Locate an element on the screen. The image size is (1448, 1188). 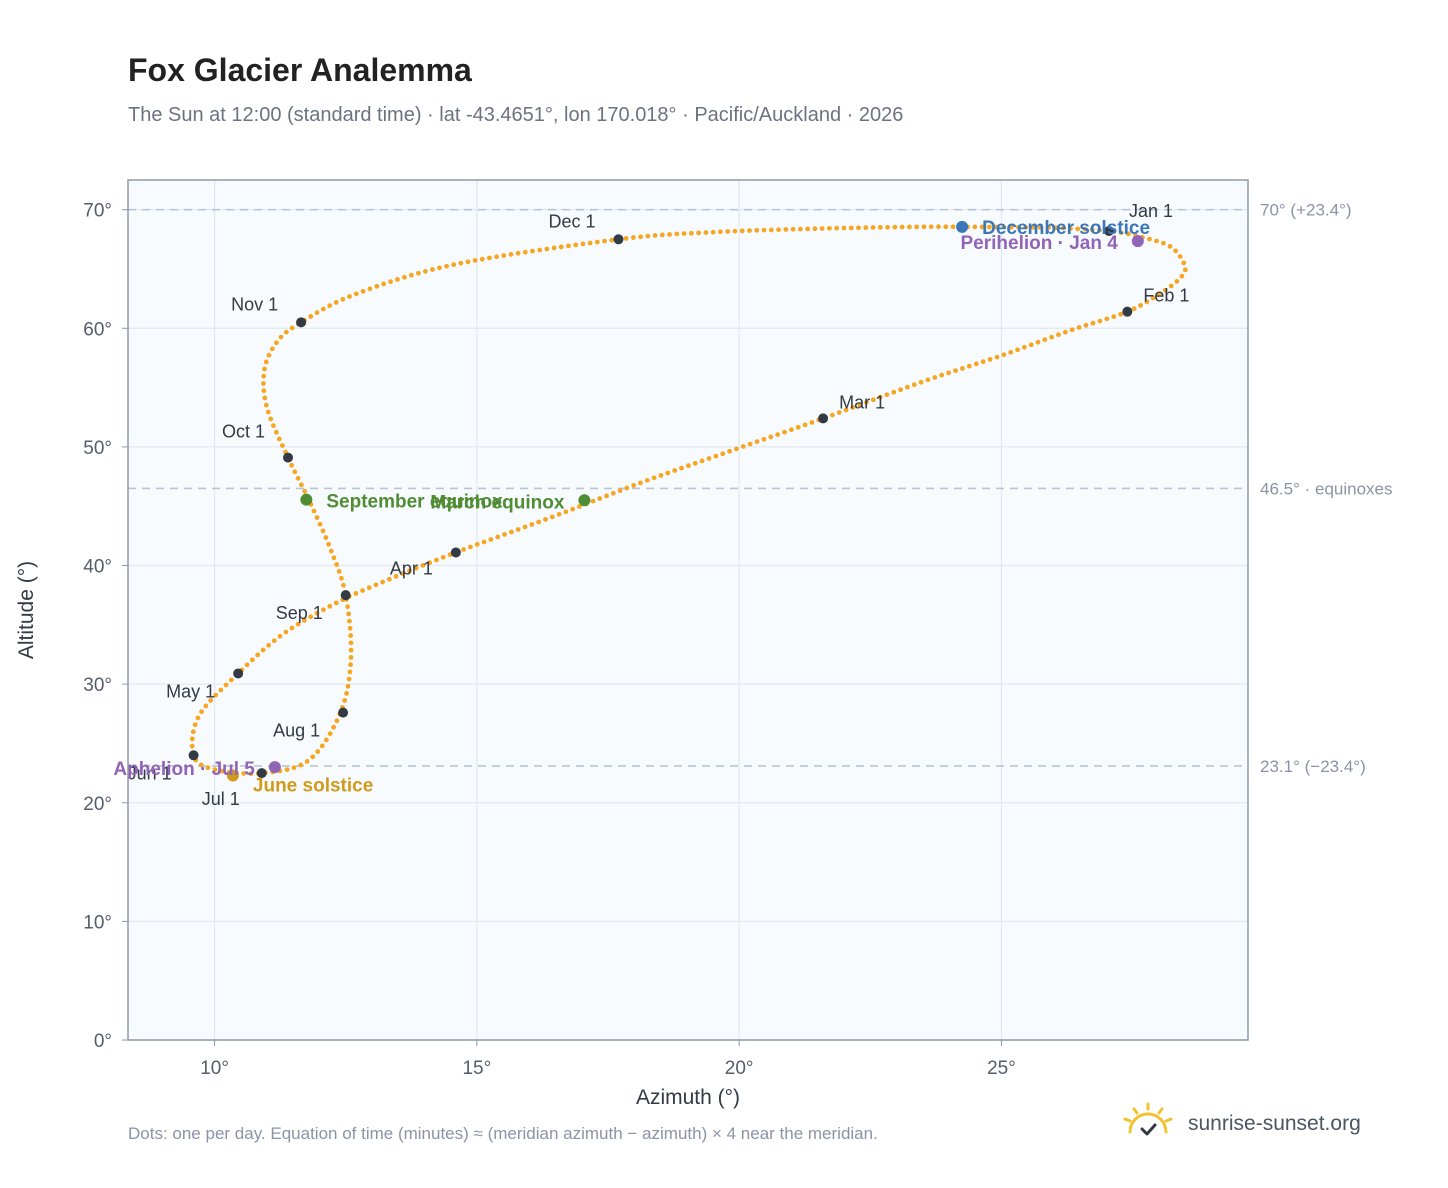
event-label: Aphelion · Jul 5 is located at coordinates (184, 769).